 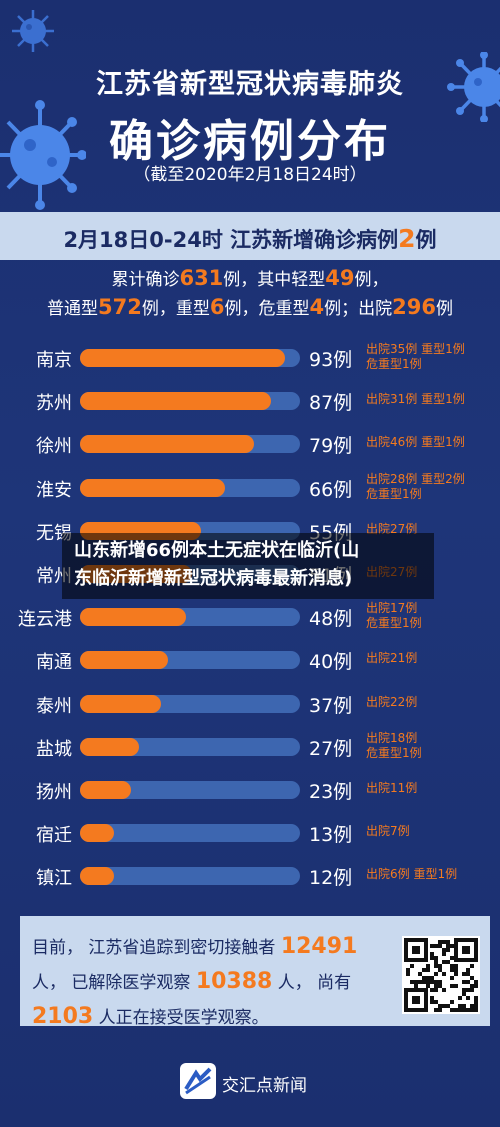 I want to click on new-cases-number: 2, so click(x=407, y=238).